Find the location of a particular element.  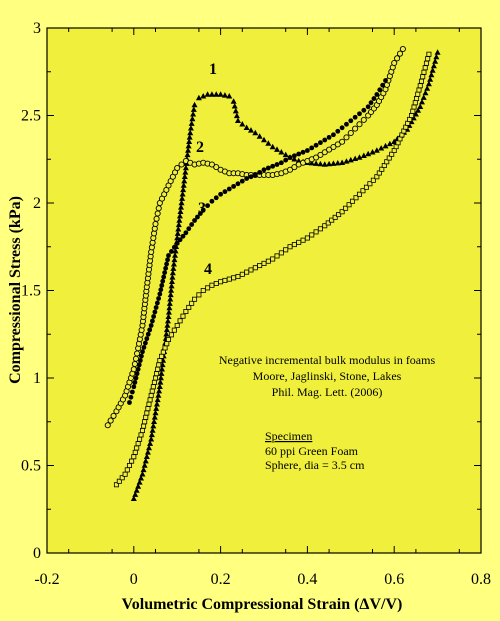

y-tick-label: 0.5 is located at coordinates (31, 466).